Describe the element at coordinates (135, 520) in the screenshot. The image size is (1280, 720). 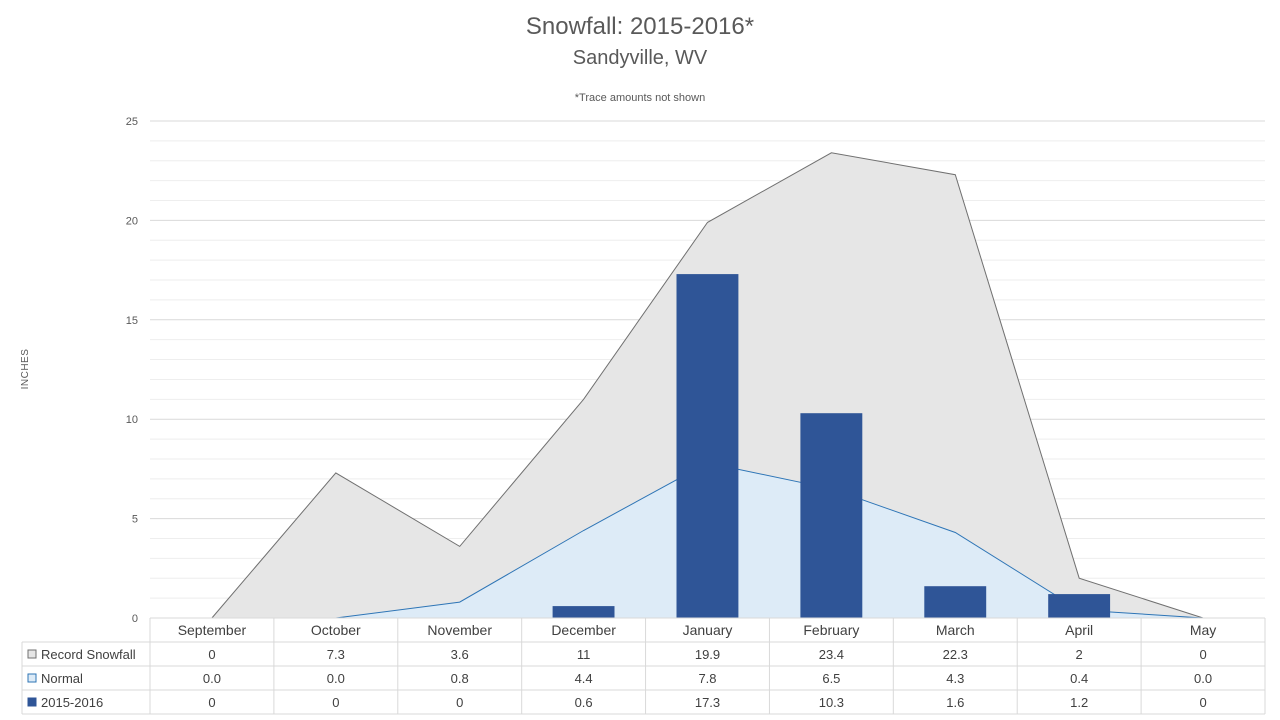
I see `y-tick-label: 5` at that location.